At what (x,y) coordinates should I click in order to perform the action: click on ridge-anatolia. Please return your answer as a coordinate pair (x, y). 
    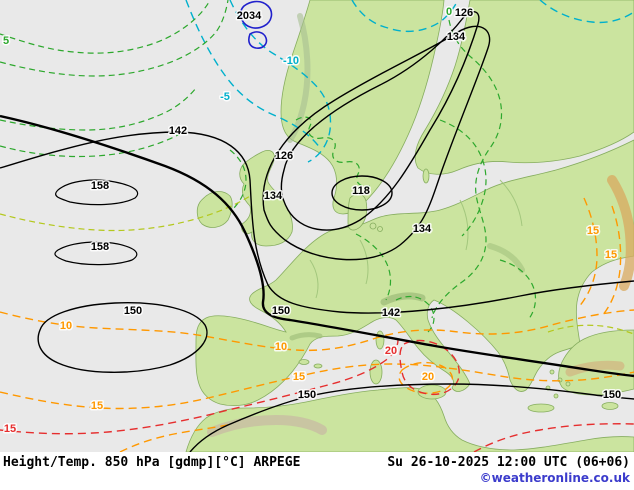
    Looking at the image, I should click on (595, 368).